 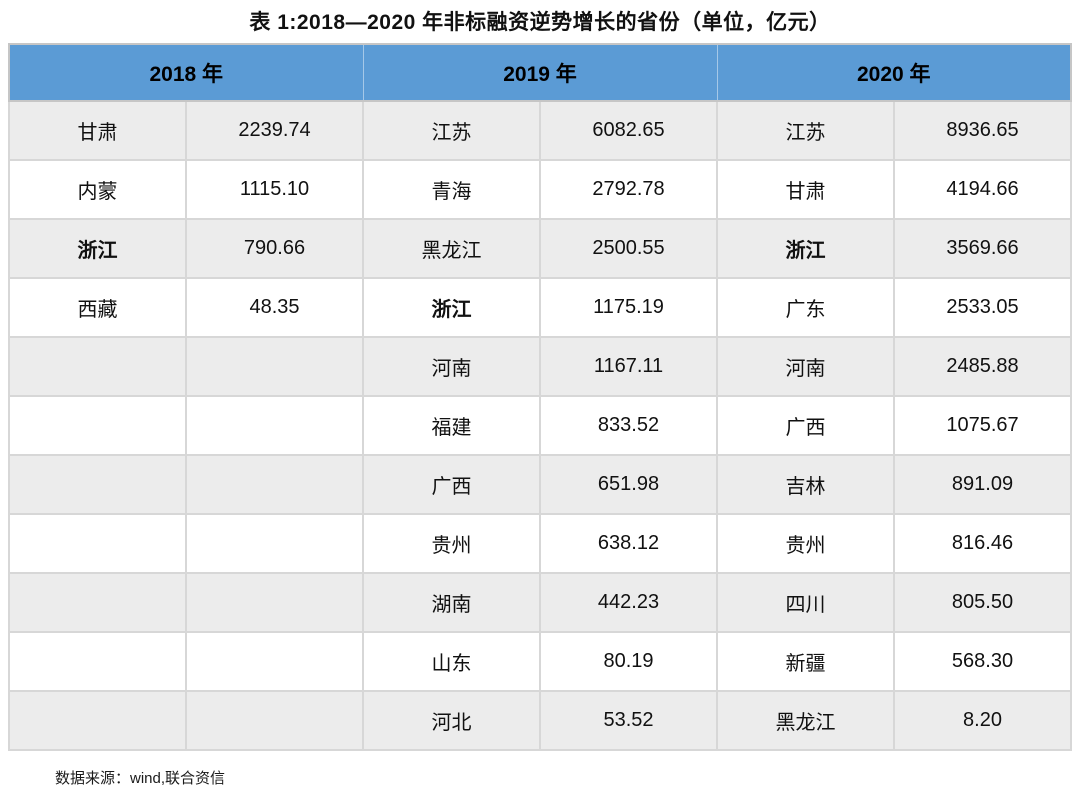 What do you see at coordinates (982, 307) in the screenshot?
I see `value-cell: 2533.05` at bounding box center [982, 307].